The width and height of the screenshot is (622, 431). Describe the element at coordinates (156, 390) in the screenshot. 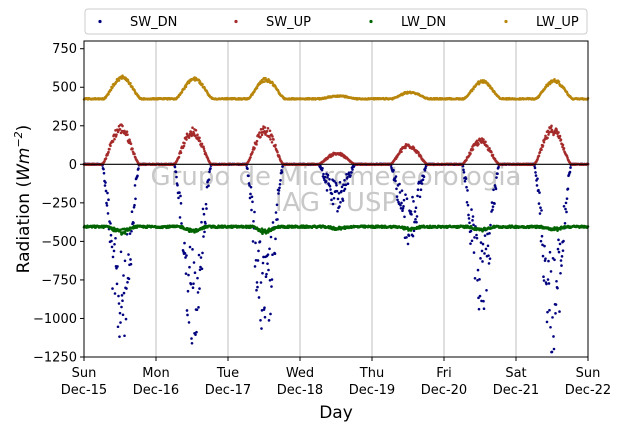

I see `x-tick-date-label: Dec-16` at that location.